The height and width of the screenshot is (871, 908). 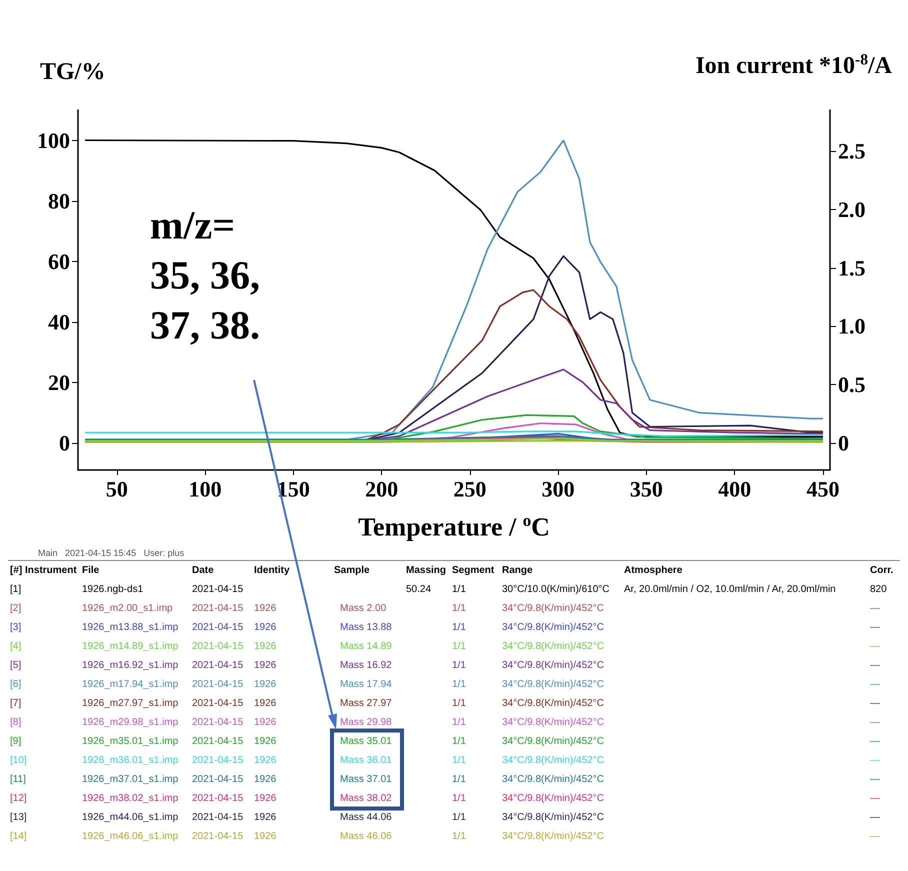 I want to click on x-tick-label: 200, so click(x=381, y=489).